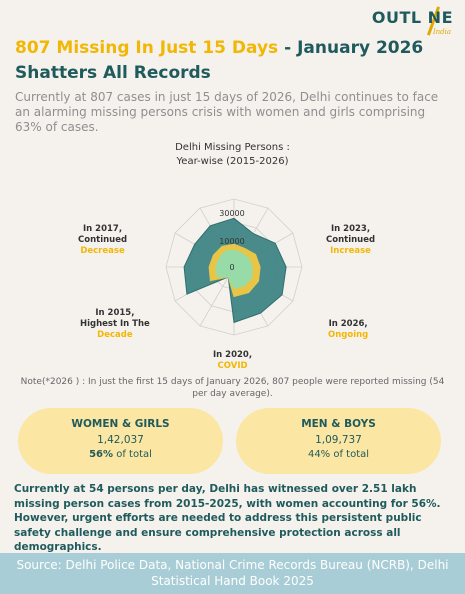  What do you see at coordinates (348, 324) in the screenshot?
I see `label-2026-line1: In 2026,` at bounding box center [348, 324].